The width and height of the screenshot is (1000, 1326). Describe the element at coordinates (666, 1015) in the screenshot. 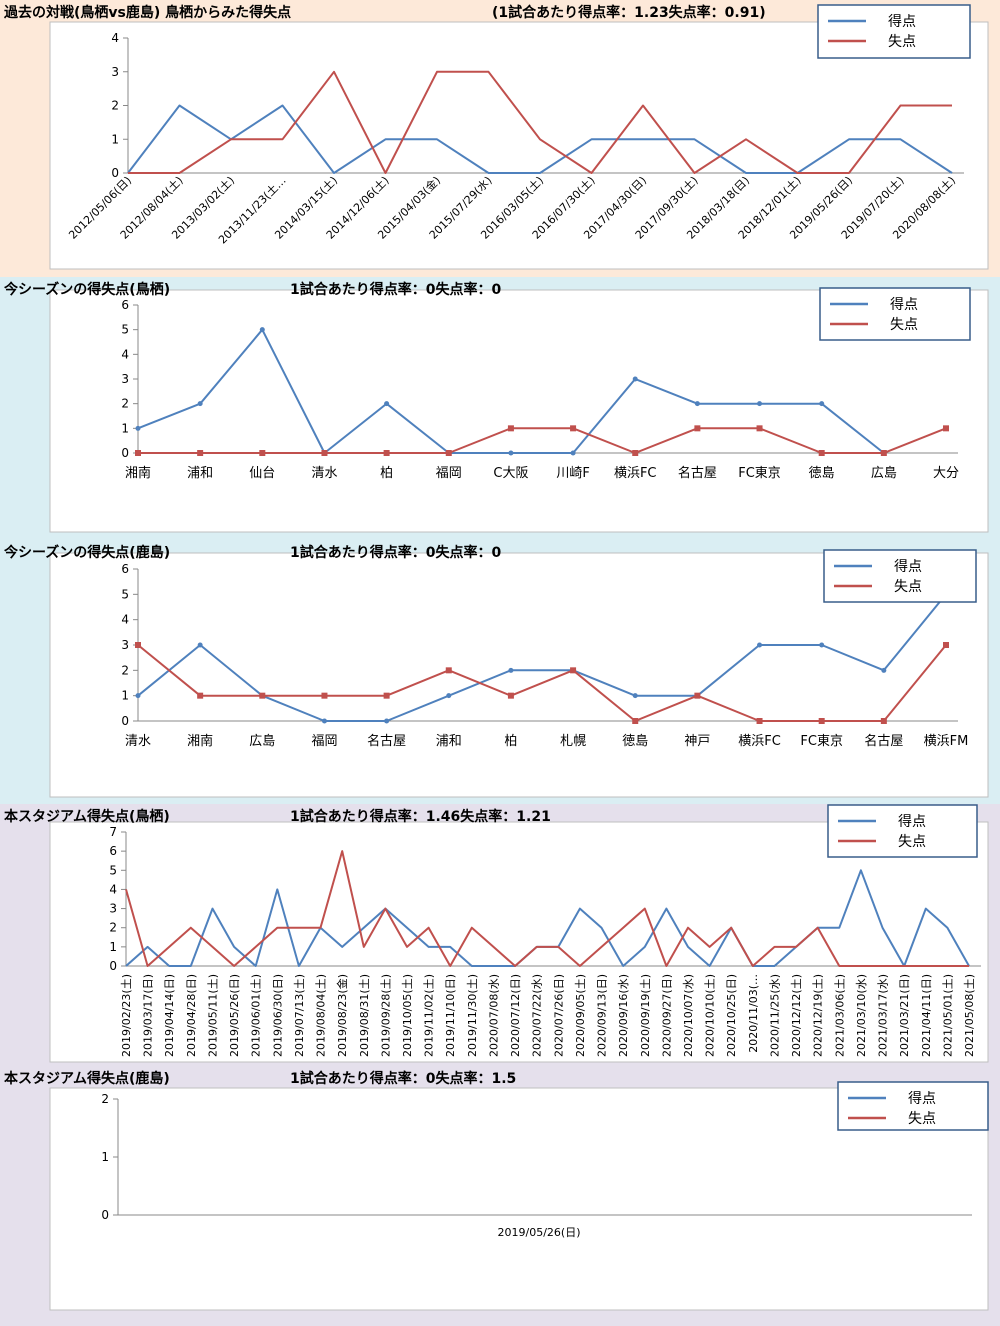

I see `x-tick-label: 2020/09/27(日)` at that location.